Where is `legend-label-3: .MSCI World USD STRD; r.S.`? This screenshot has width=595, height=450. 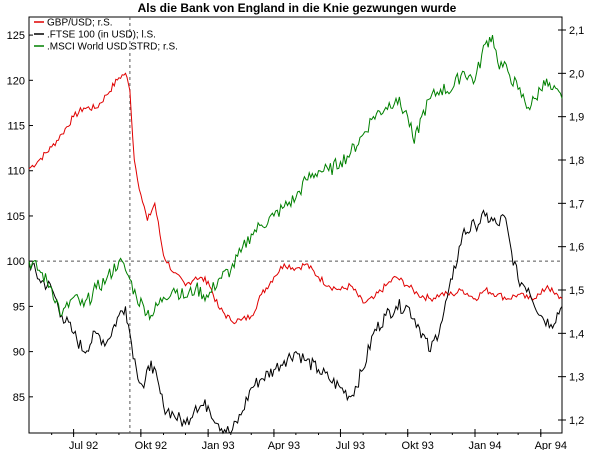 legend-label-3: .MSCI World USD STRD; r.S. is located at coordinates (112, 47).